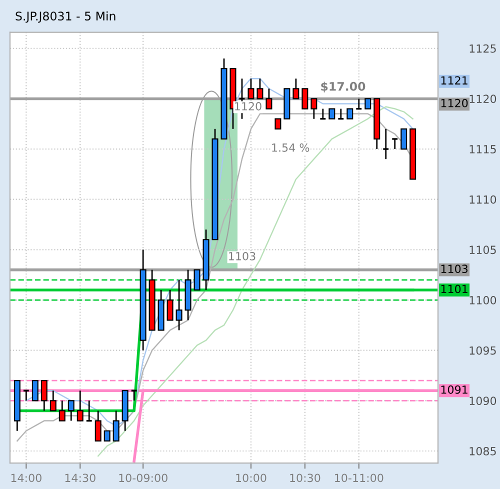 The width and height of the screenshot is (500, 489). Describe the element at coordinates (454, 289) in the screenshot. I see `ref-line-label: 1101` at that location.